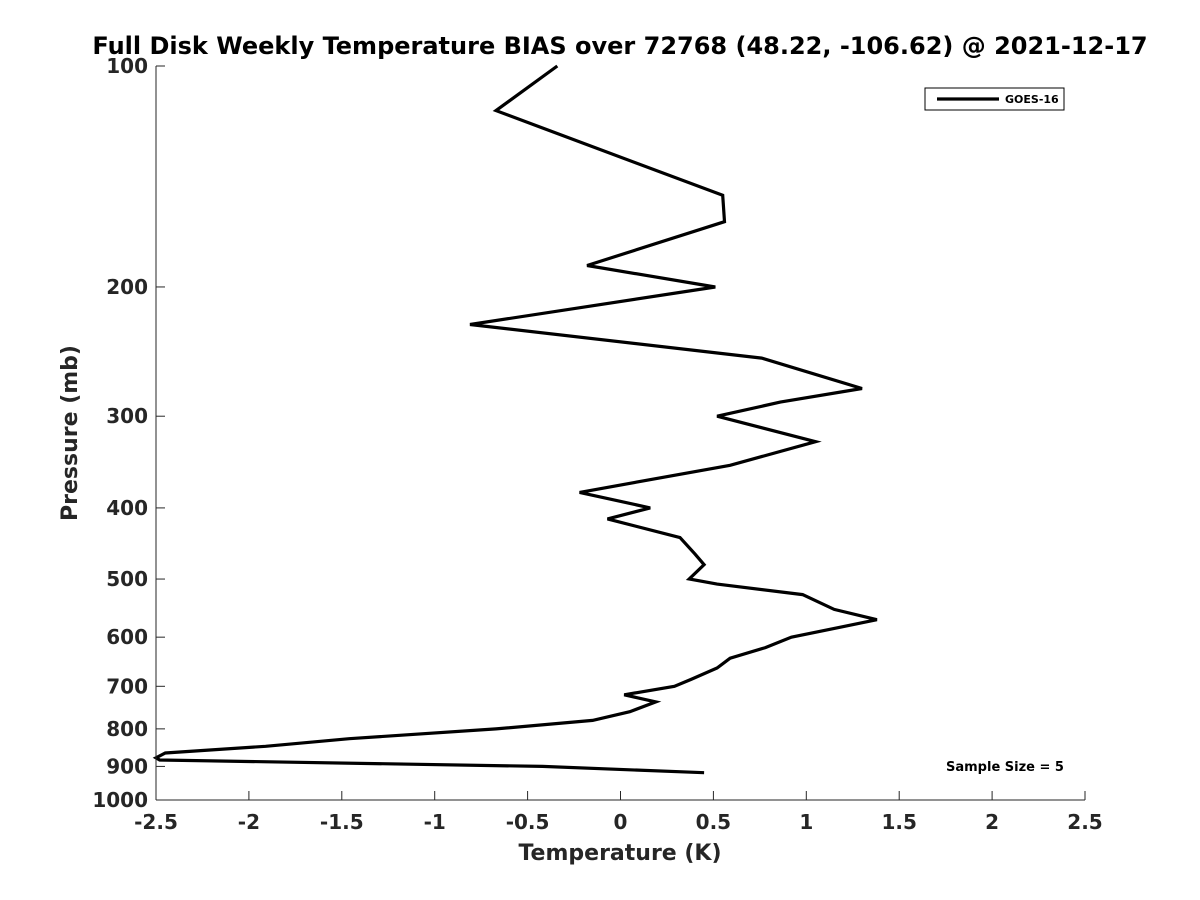  Describe the element at coordinates (70, 433) in the screenshot. I see `y-axis-label: Pressure (mb)` at that location.